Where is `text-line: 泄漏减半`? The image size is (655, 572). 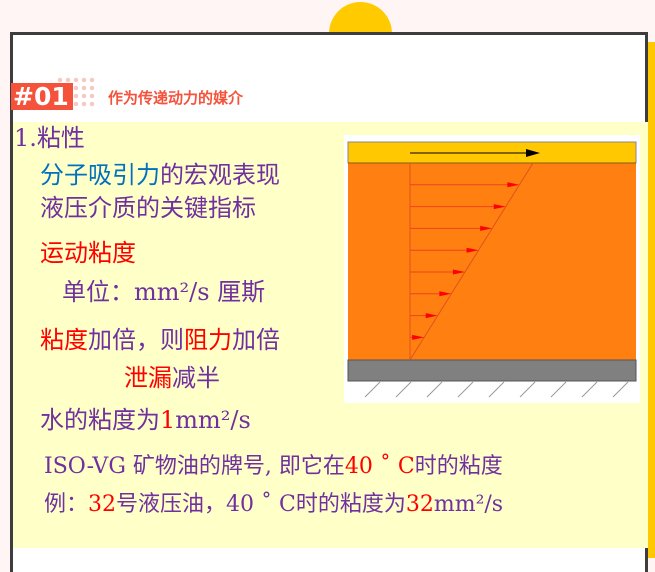
text-line: 泄漏减半 is located at coordinates (172, 378).